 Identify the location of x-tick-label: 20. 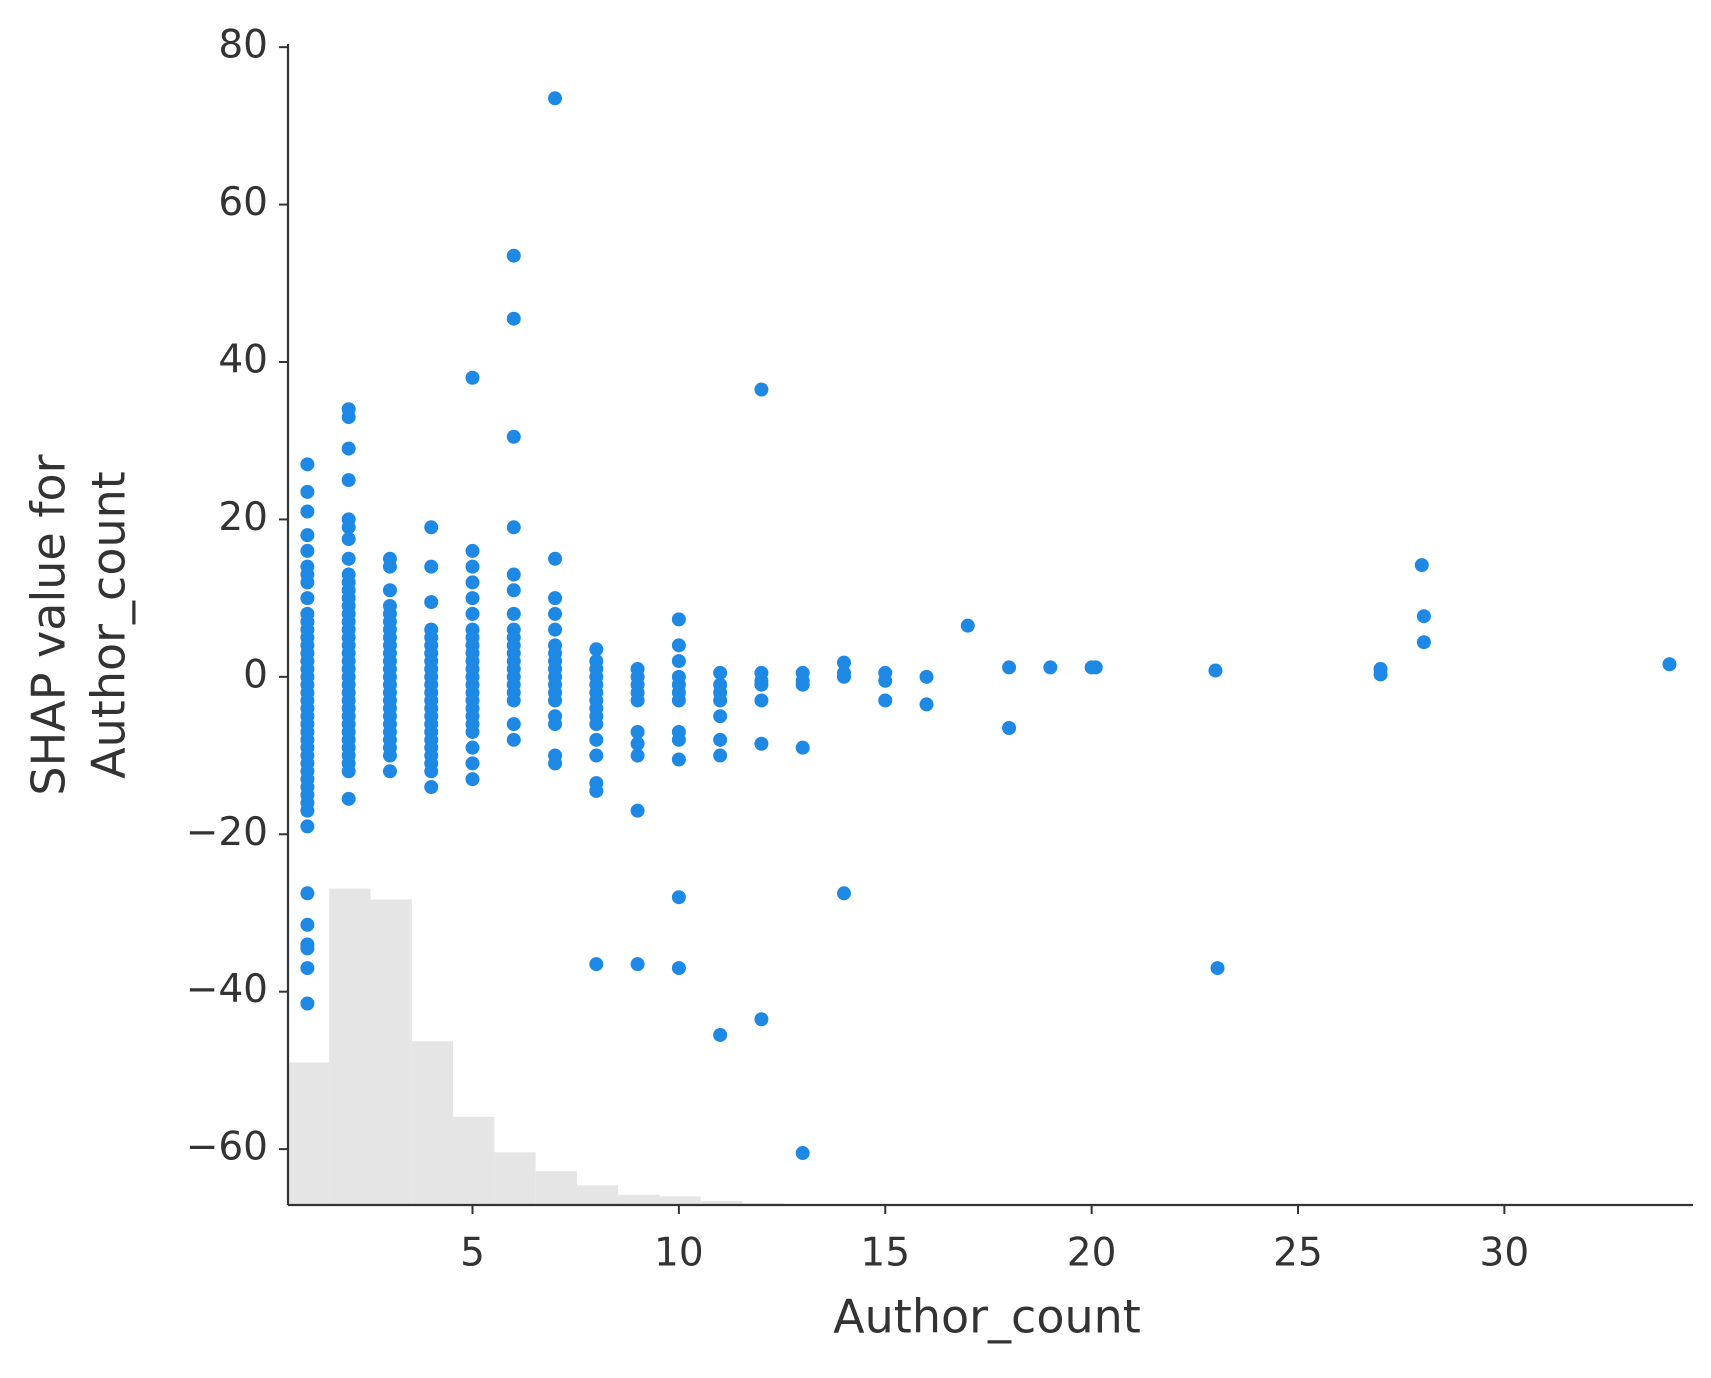
(1092, 1253).